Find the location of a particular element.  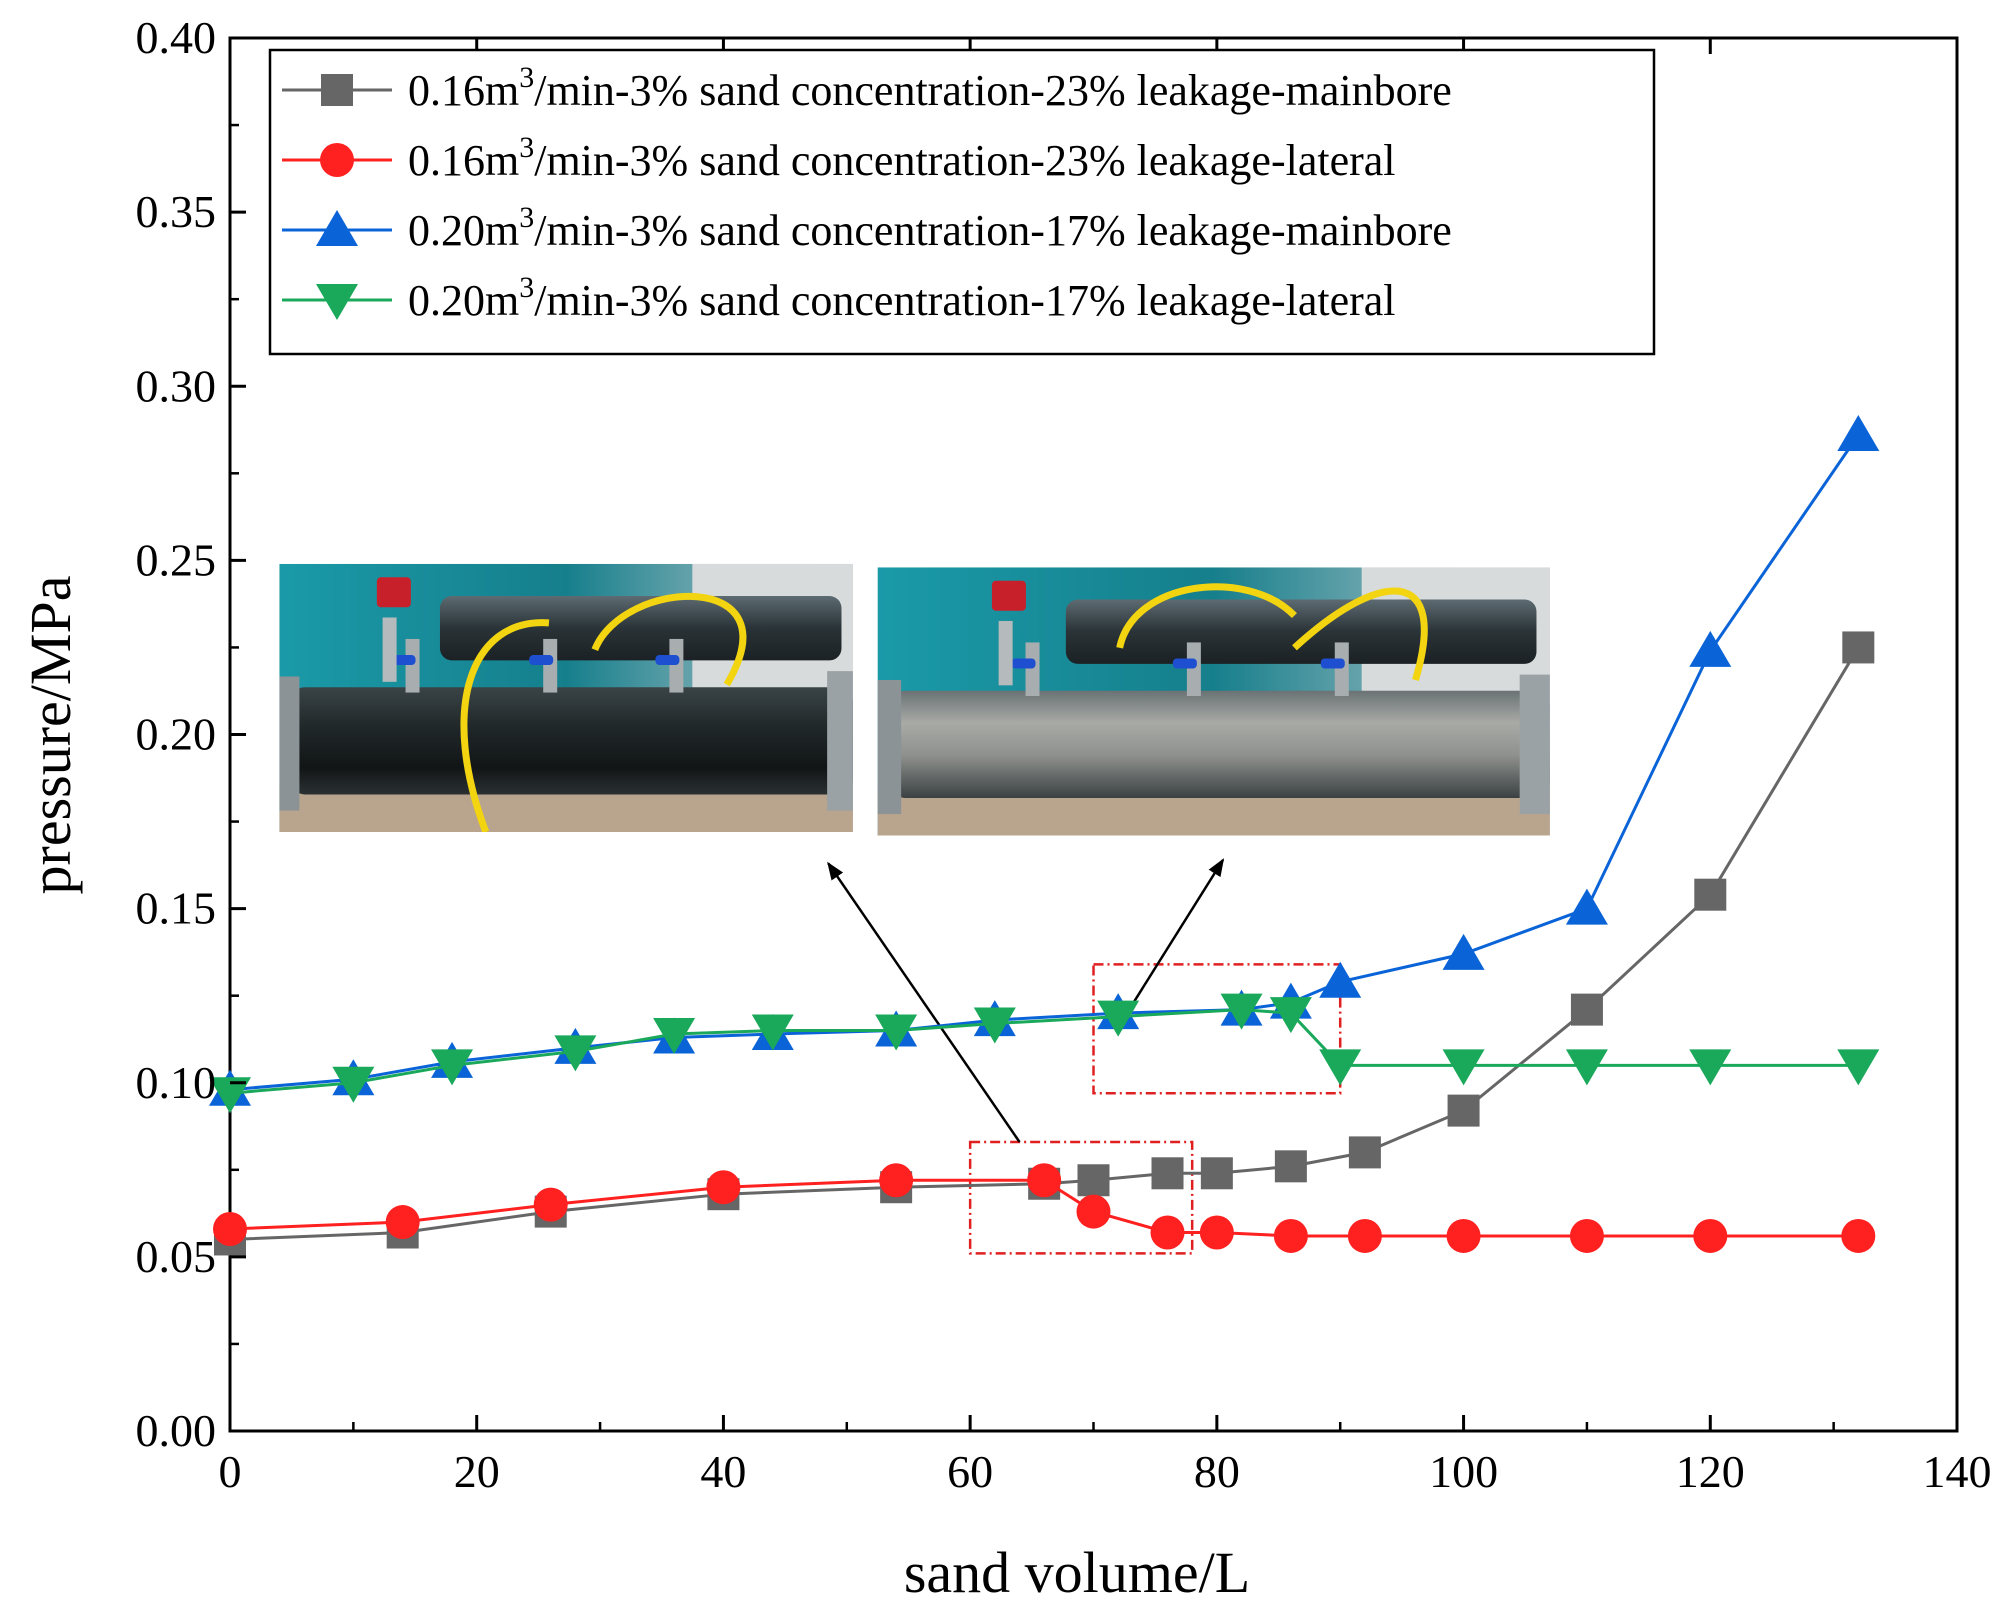

x-tick-label: 100 is located at coordinates (1463, 1471).